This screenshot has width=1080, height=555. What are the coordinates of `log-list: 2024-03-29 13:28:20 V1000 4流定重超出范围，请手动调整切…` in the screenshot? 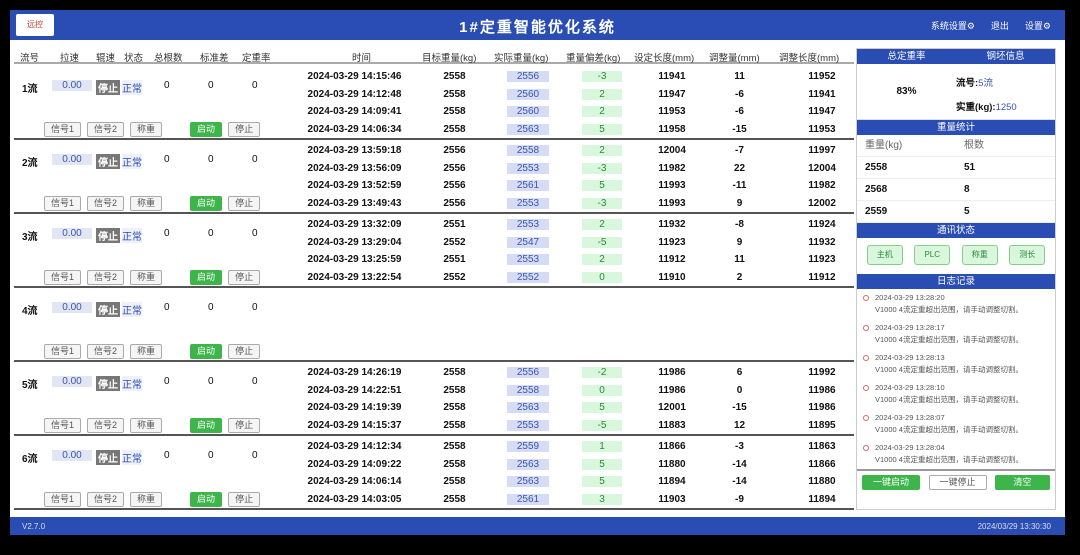 It's located at (956, 380).